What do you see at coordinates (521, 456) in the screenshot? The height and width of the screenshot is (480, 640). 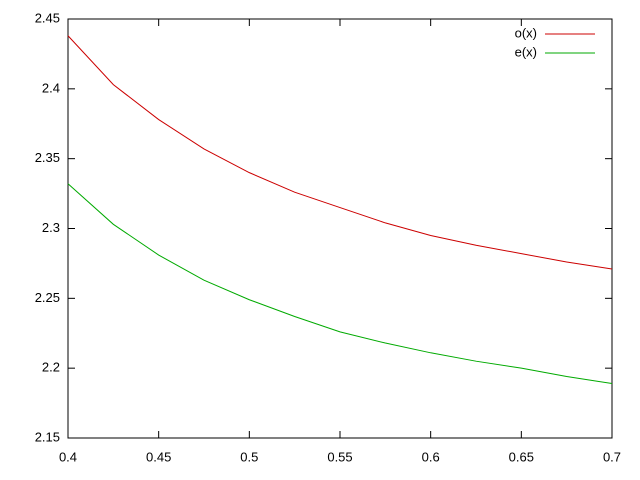 I see `x-tick-label: 0.65` at bounding box center [521, 456].